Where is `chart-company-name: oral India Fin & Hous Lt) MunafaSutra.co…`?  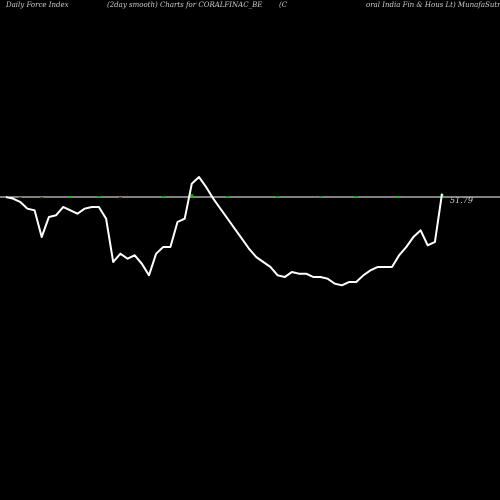 chart-company-name: oral India Fin & Hous Lt) MunafaSutra.co… is located at coordinates (433, 5).